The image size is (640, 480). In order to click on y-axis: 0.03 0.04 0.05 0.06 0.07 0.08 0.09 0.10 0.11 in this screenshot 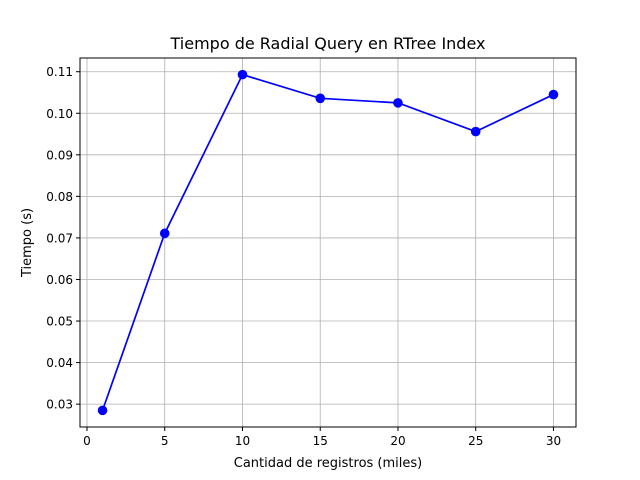, I will do `click(63, 238)`.